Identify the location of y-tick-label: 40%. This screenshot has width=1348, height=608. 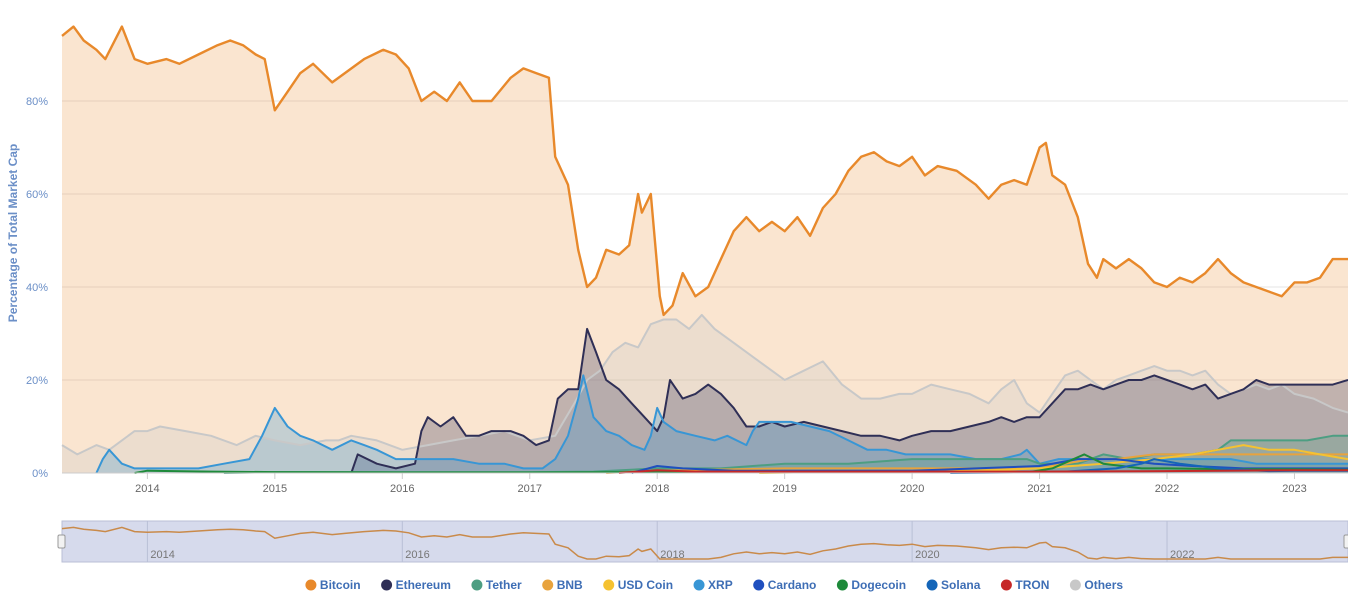
(37, 288).